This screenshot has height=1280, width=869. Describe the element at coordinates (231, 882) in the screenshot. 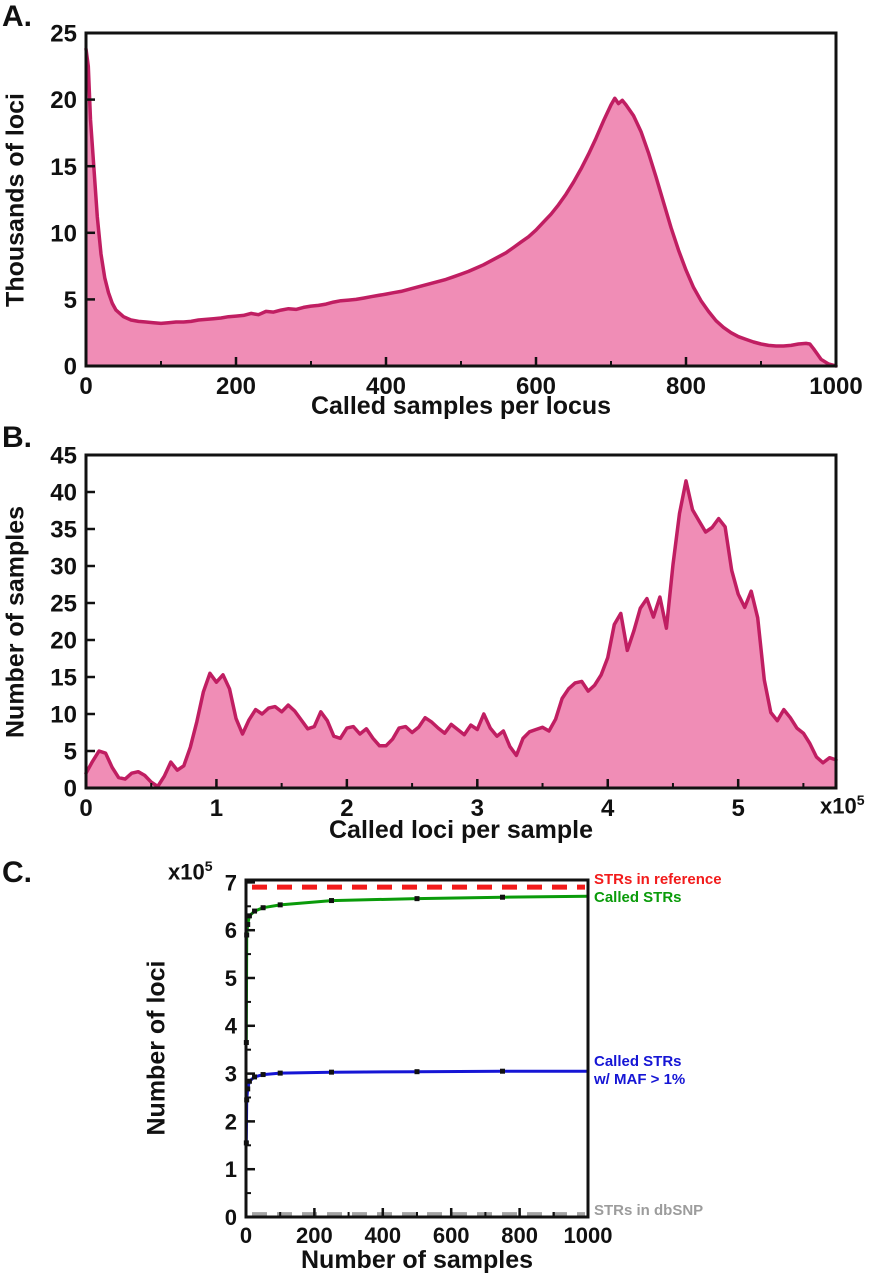

I see `svg-text: 7` at that location.